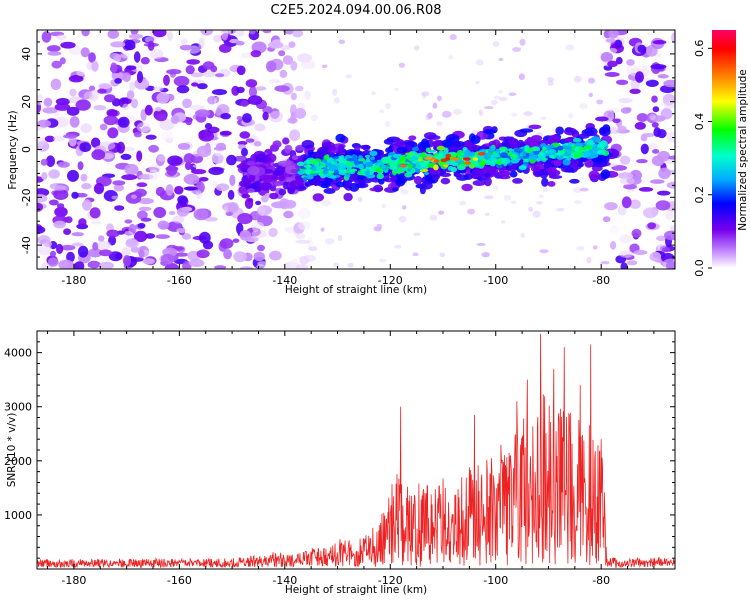 The image size is (750, 600). Describe the element at coordinates (18, 407) in the screenshot. I see `y-tick-label: 3000` at that location.